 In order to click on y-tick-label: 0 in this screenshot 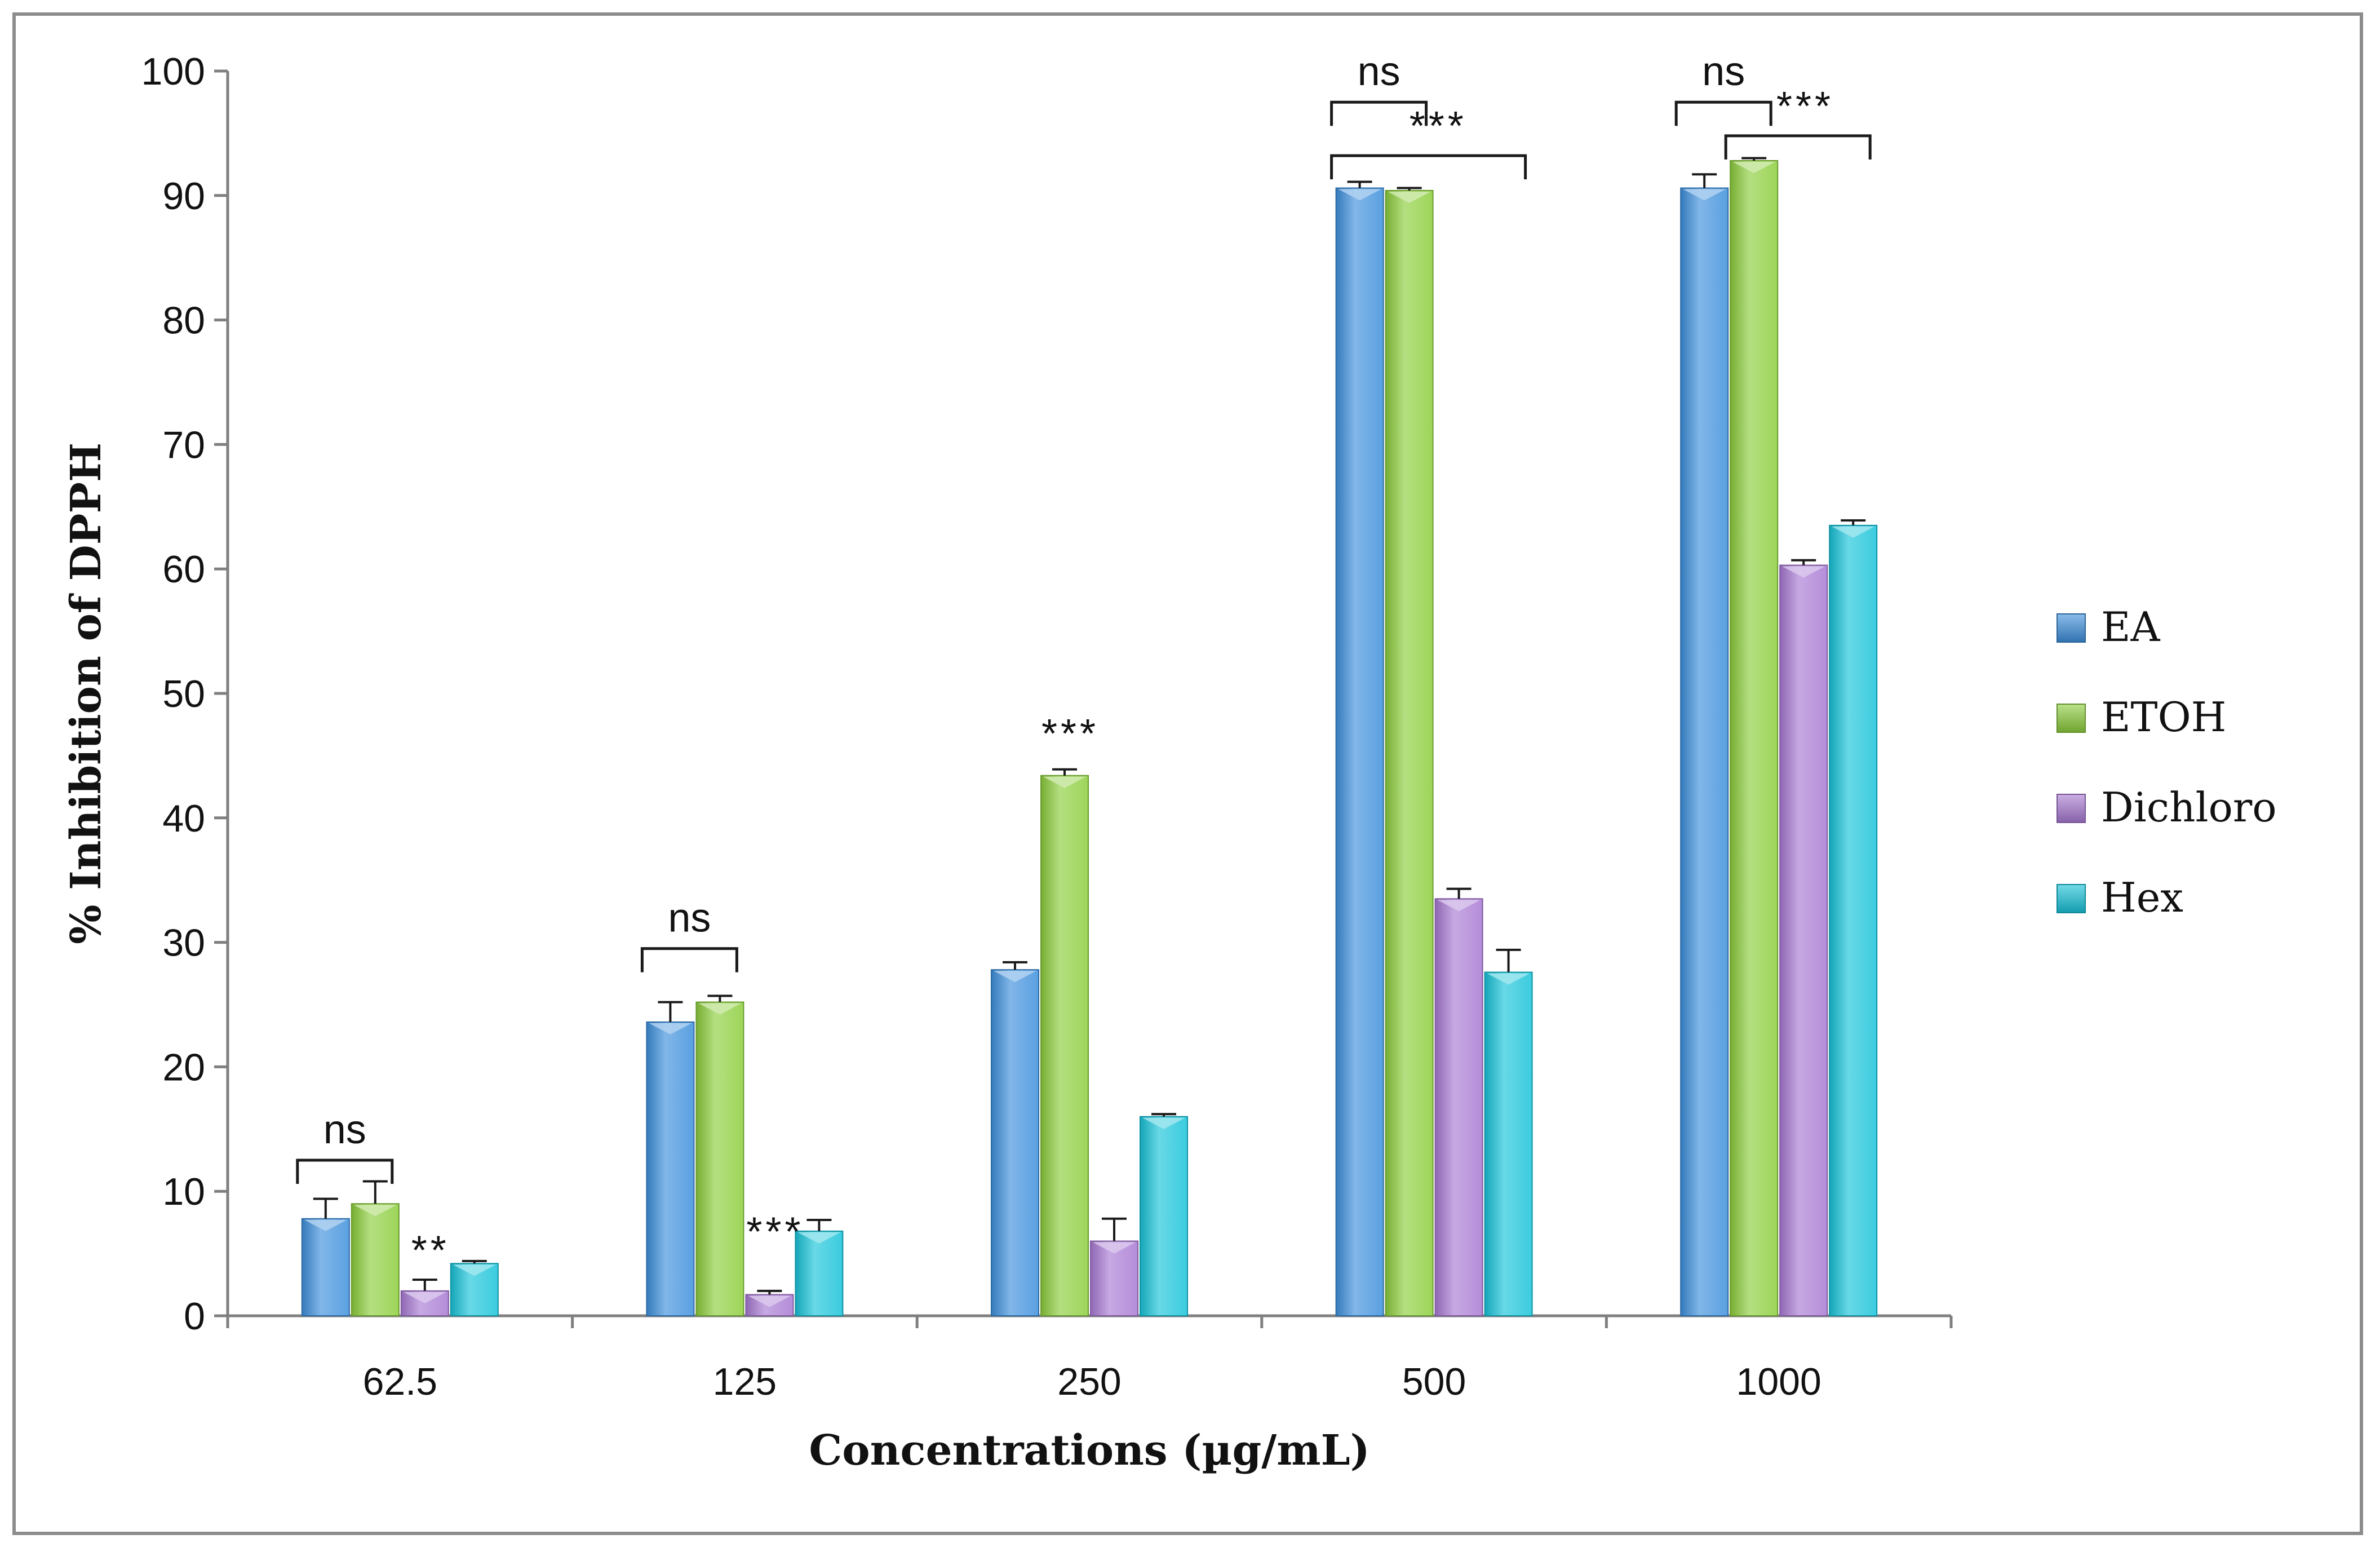, I will do `click(194, 1316)`.